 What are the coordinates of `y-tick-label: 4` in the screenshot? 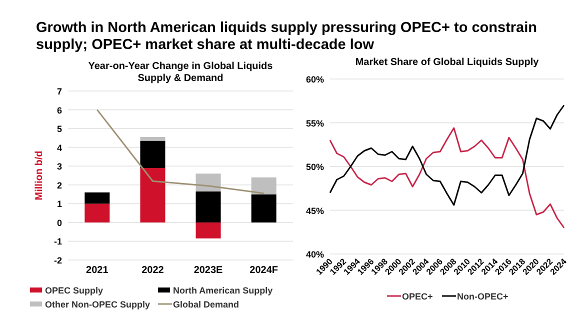 It's located at (59, 147).